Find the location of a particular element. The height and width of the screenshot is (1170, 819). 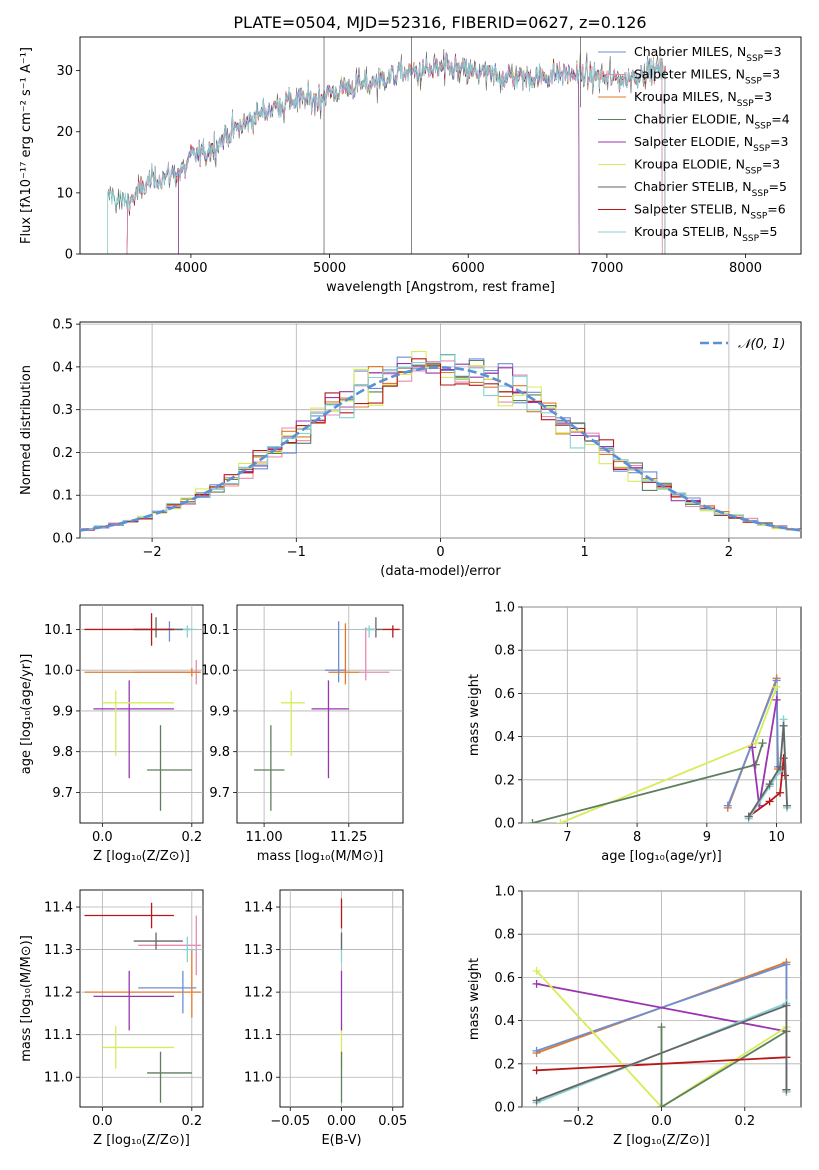

spectrum-x-tick-label: 8000 is located at coordinates (745, 268).